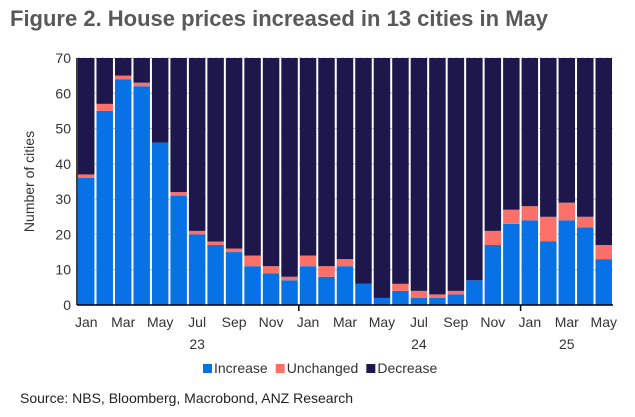 Image resolution: width=635 pixels, height=417 pixels. I want to click on y-tick-label: 20, so click(63, 234).